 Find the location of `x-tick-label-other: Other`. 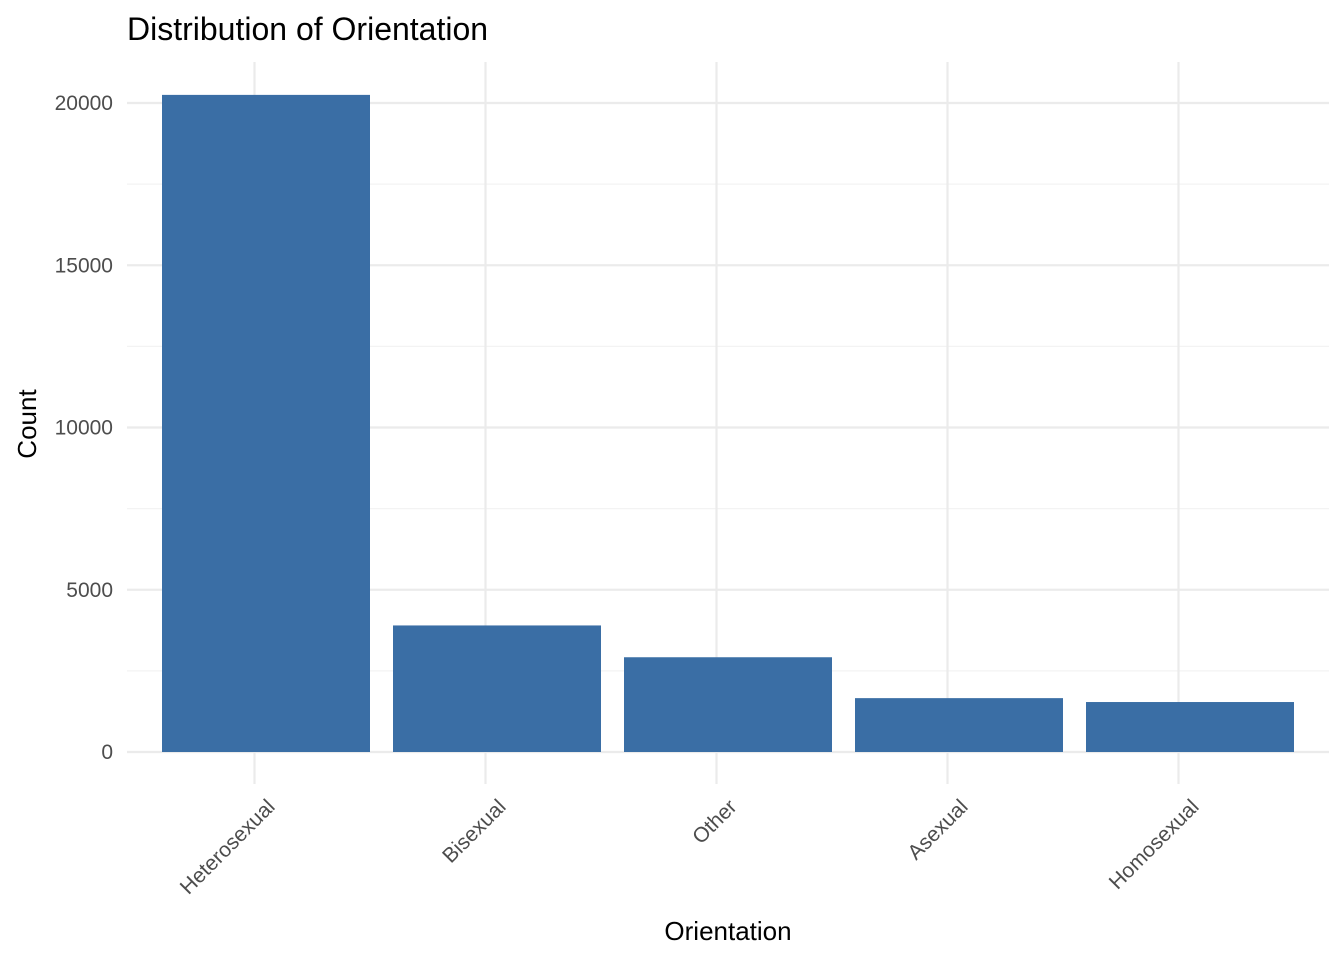

x-tick-label-other: Other is located at coordinates (714, 821).